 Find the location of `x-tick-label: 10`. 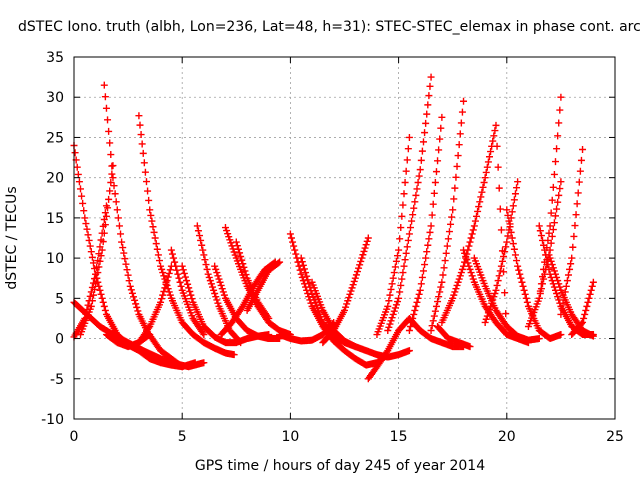

x-tick-label: 10 is located at coordinates (290, 437).